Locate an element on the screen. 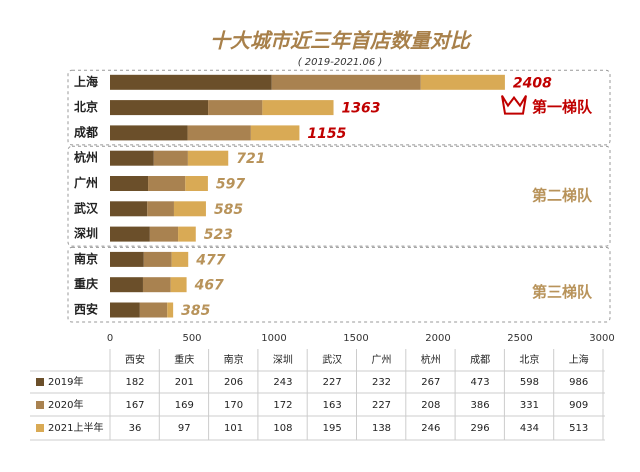 The height and width of the screenshot is (472, 640). x-tick-label: 2500 is located at coordinates (519, 338).